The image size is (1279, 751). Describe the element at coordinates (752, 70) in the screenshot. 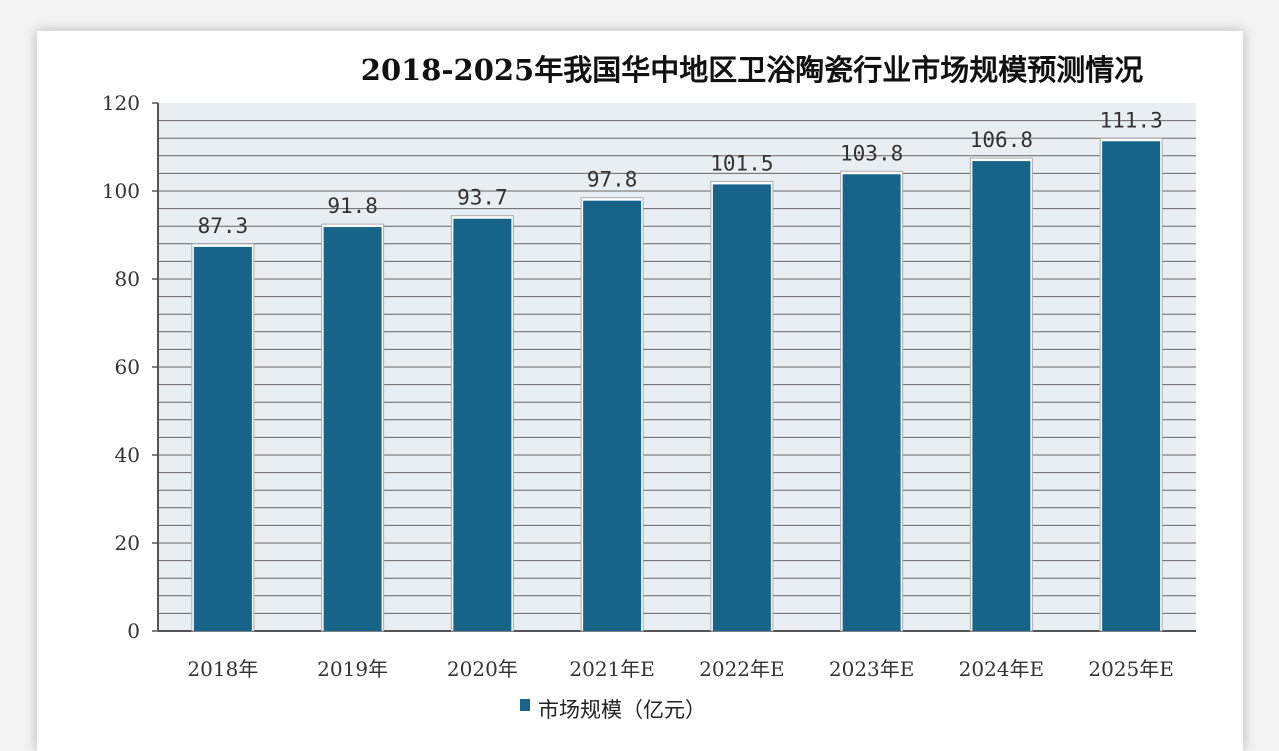

I see `chart-title: 2018-2025年我国华中地区卫浴陶瓷行业市场规模预测情况` at that location.